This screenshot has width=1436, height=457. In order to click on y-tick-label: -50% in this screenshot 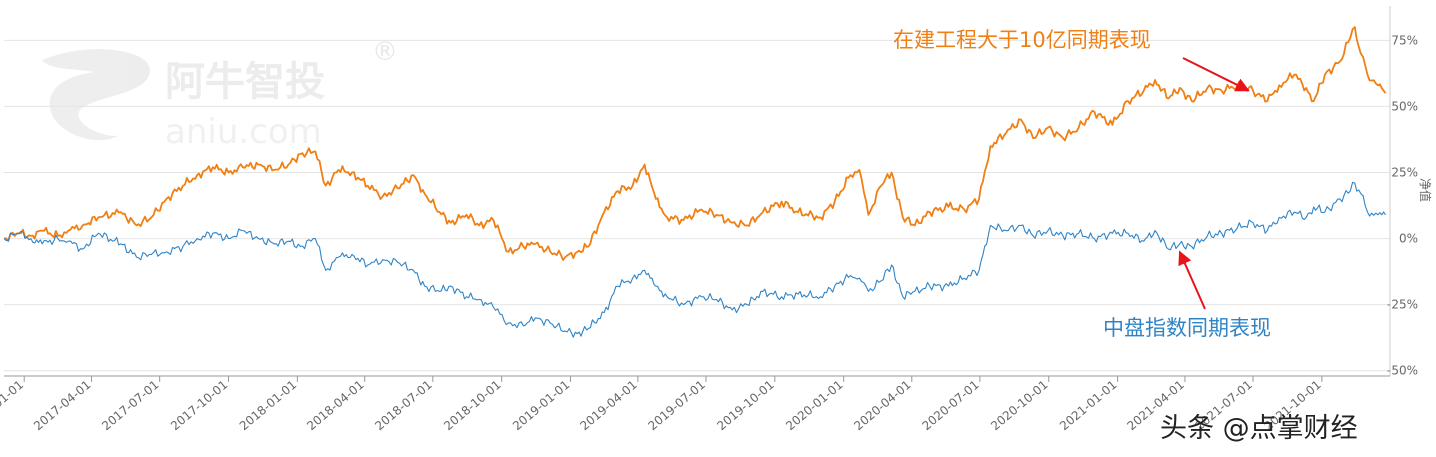, I will do `click(1402, 371)`.